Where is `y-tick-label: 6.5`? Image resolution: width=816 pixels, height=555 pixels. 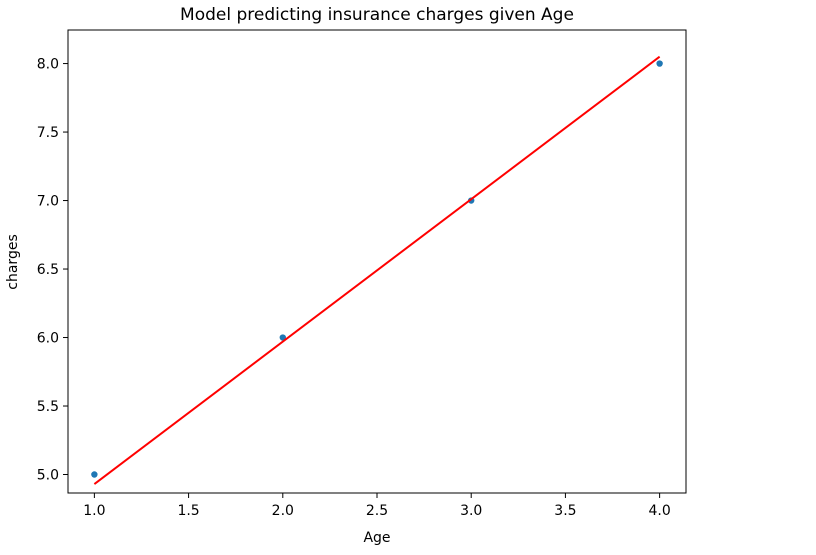 y-tick-label: 6.5 is located at coordinates (48, 270).